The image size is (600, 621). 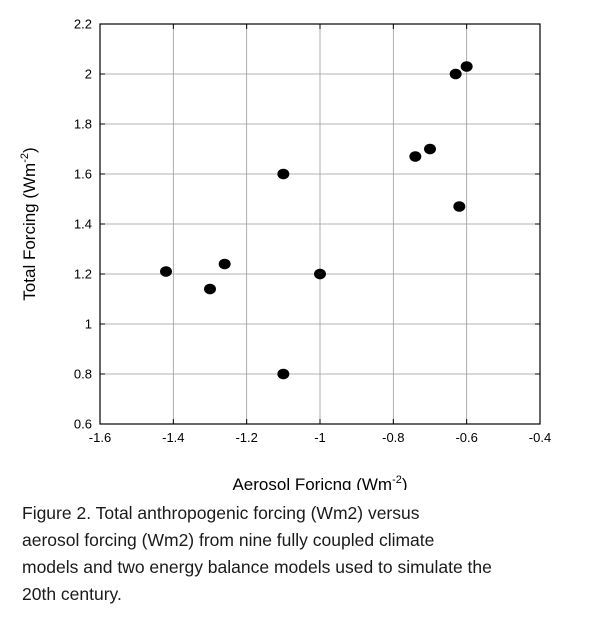 What do you see at coordinates (83, 374) in the screenshot?
I see `y-tick-label: 0.8` at bounding box center [83, 374].